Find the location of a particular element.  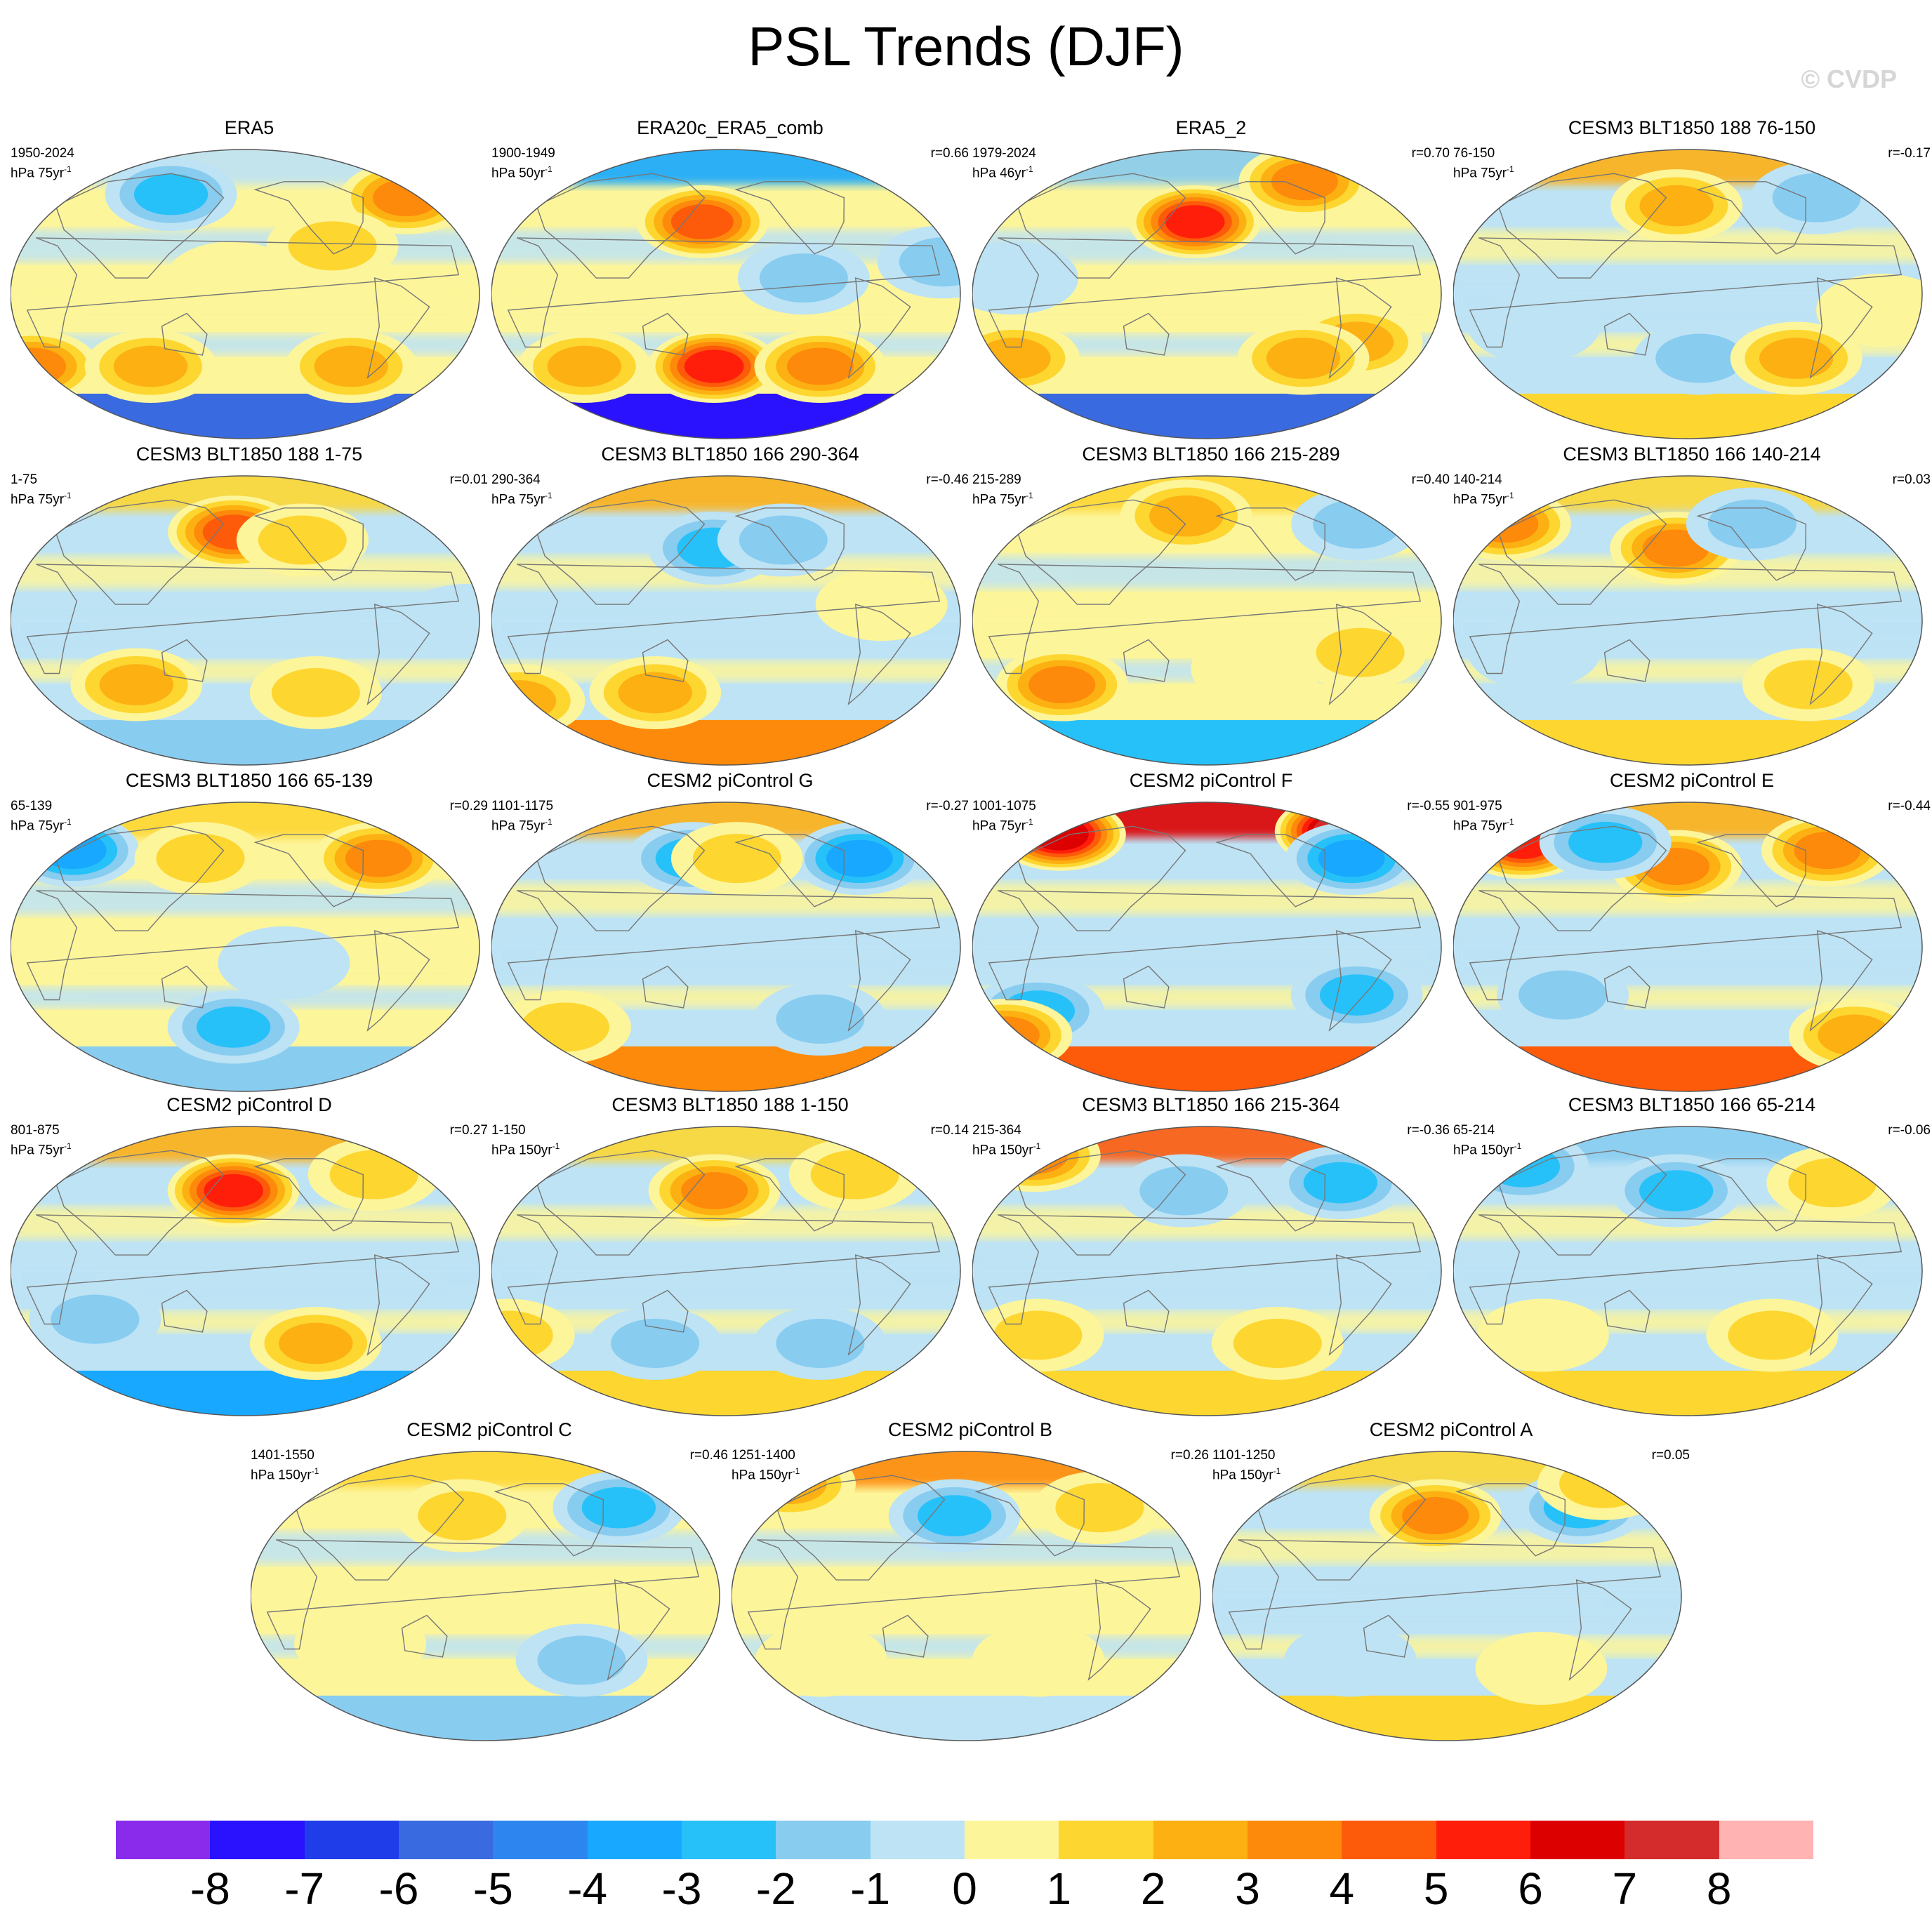

panel-correlation: r=0.01 is located at coordinates (468, 479).